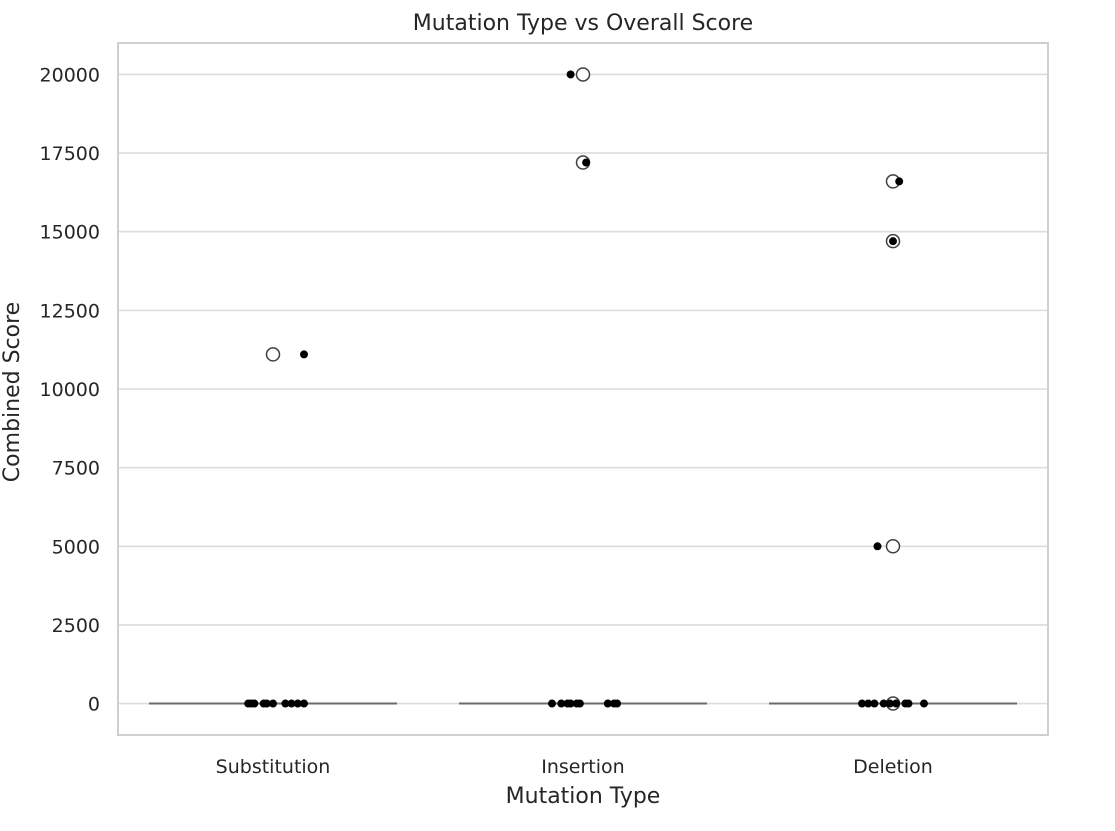 Image resolution: width=1115 pixels, height=831 pixels. I want to click on x-tick-labels: Substitution Insertion Deletion, so click(574, 767).